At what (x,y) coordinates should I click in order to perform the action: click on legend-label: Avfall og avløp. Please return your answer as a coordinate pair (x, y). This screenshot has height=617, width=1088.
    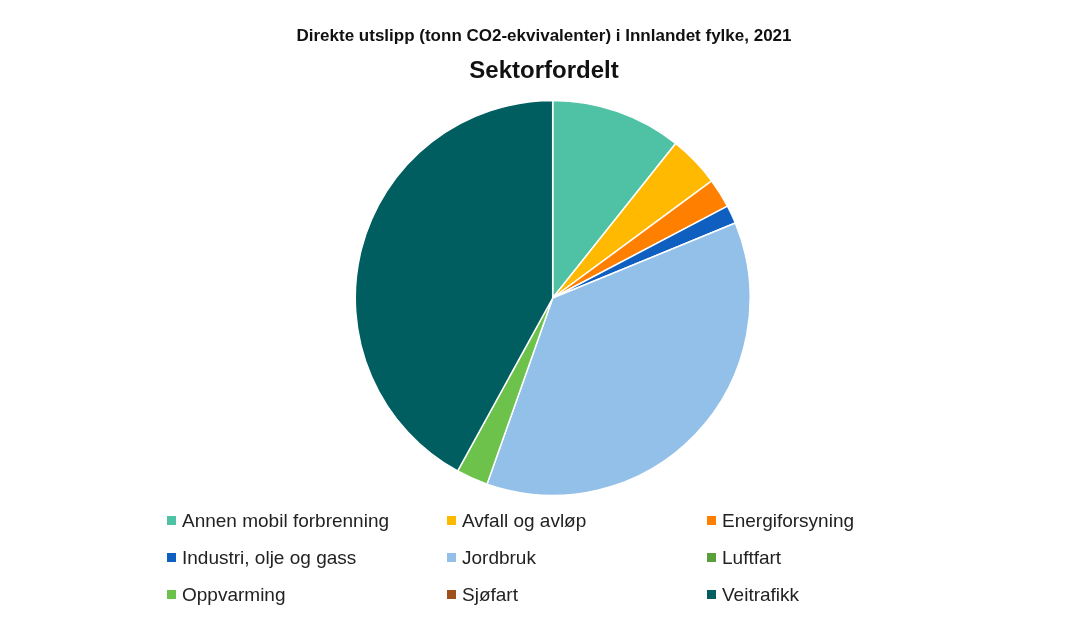
    Looking at the image, I should click on (524, 520).